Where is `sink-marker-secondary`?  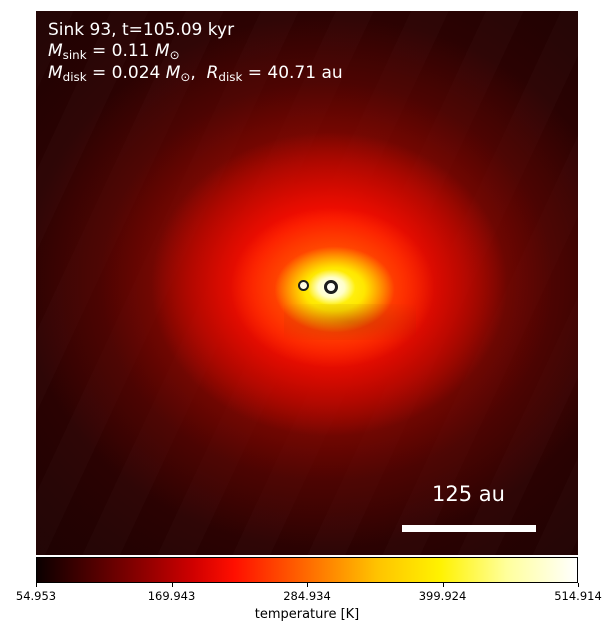 sink-marker-secondary is located at coordinates (303, 285).